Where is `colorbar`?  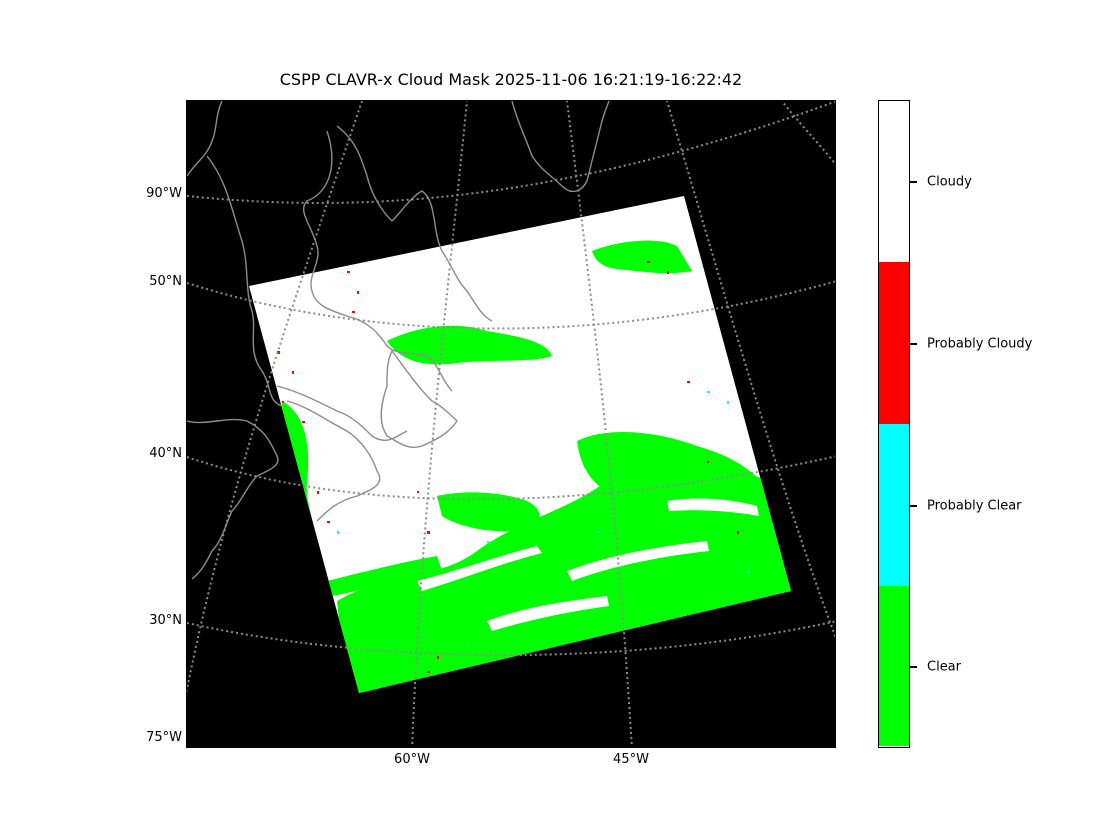
colorbar is located at coordinates (894, 424).